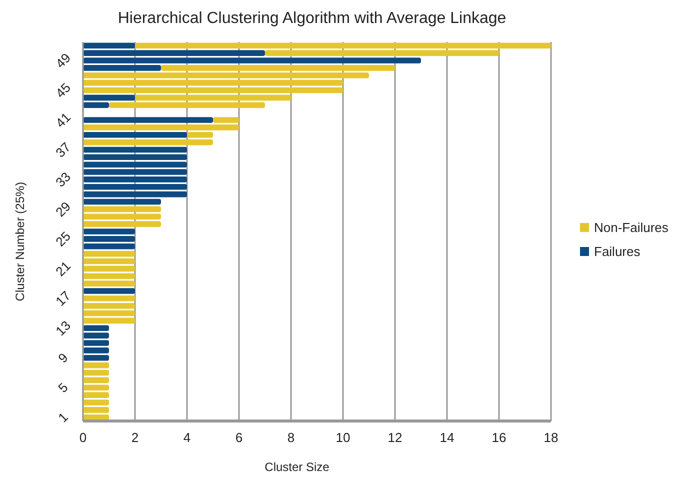  Describe the element at coordinates (312, 18) in the screenshot. I see `chart-title: Hierarchical Clustering Algorithm with Average Linkage` at that location.